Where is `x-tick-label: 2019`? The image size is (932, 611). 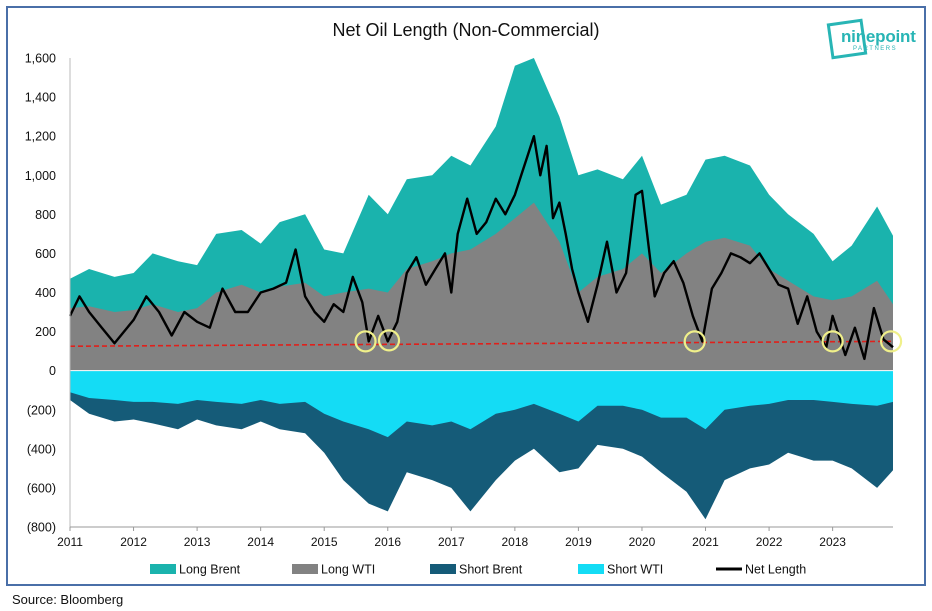
x-tick-label: 2019 is located at coordinates (578, 542).